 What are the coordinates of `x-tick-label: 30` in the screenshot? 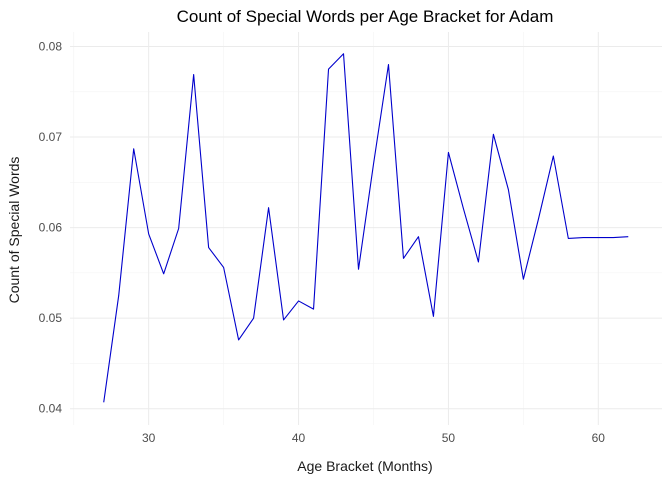 It's located at (149, 438).